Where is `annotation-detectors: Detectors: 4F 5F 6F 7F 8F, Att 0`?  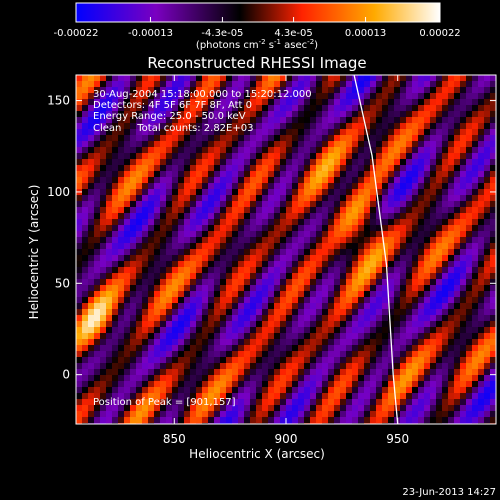 annotation-detectors: Detectors: 4F 5F 6F 7F 8F, Att 0 is located at coordinates (172, 105).